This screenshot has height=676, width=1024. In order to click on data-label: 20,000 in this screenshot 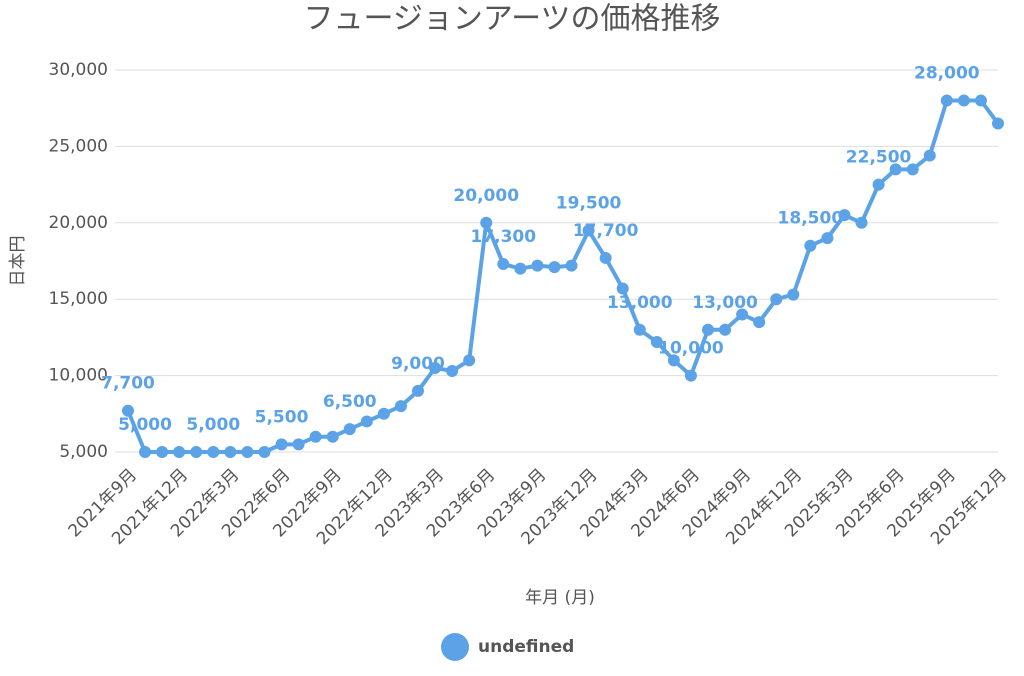, I will do `click(486, 196)`.